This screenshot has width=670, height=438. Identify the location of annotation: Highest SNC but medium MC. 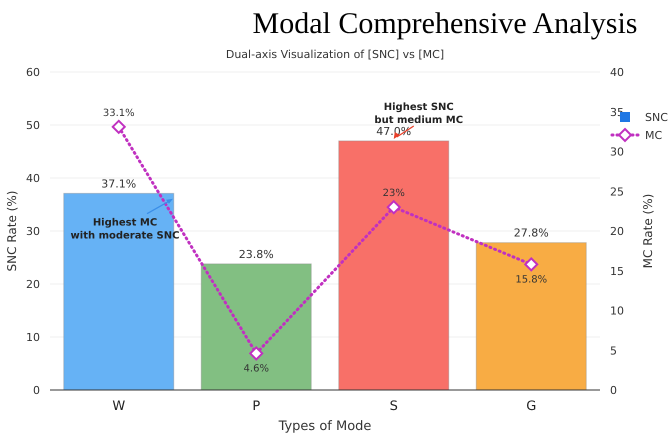
(419, 114).